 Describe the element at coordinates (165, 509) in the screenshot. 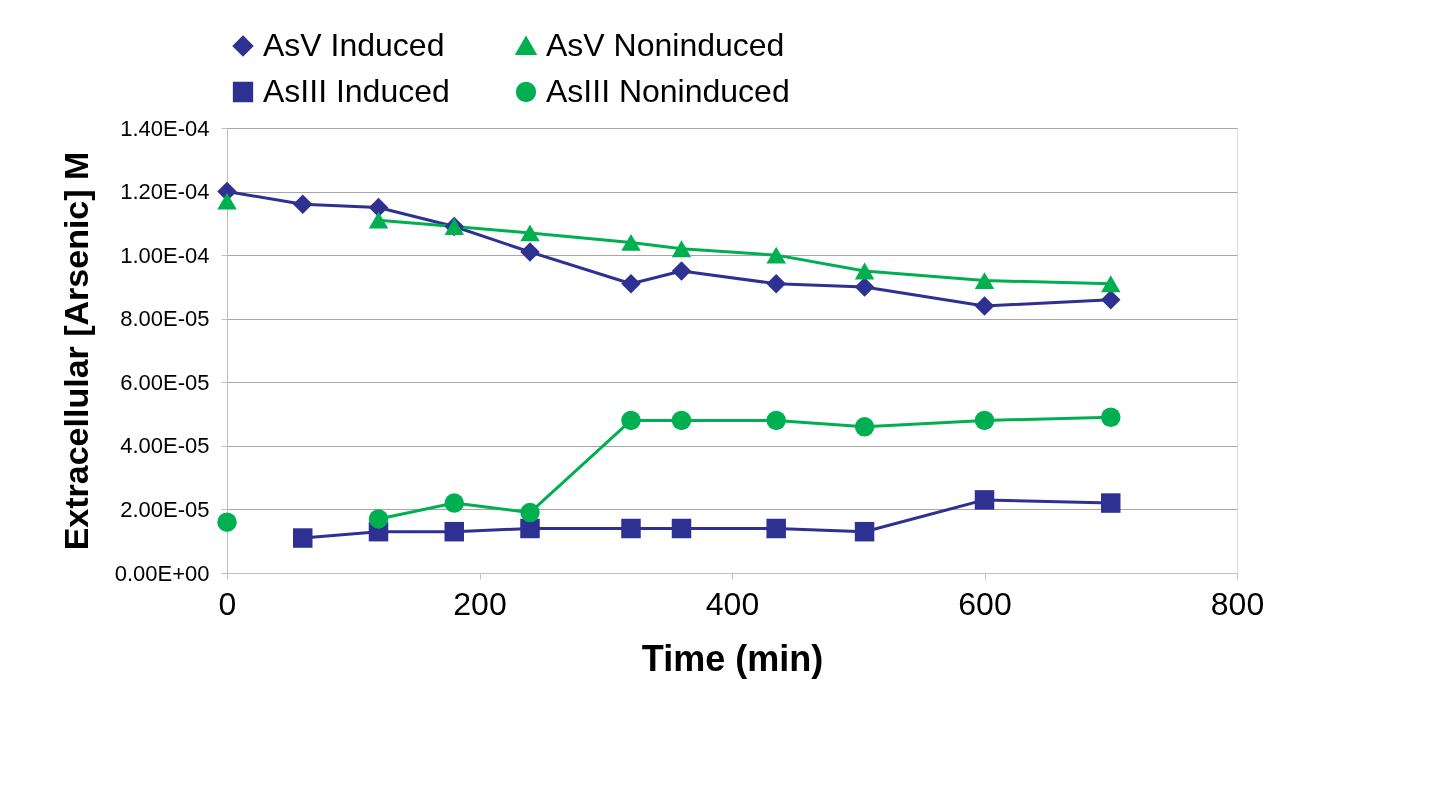

I see `y-tick-label: 2.00E-05` at that location.